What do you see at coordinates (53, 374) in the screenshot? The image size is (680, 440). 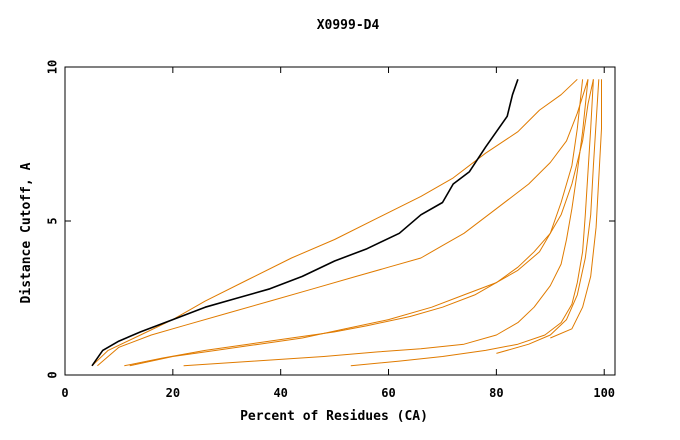 I see `y-tick-label: 0` at bounding box center [53, 374].